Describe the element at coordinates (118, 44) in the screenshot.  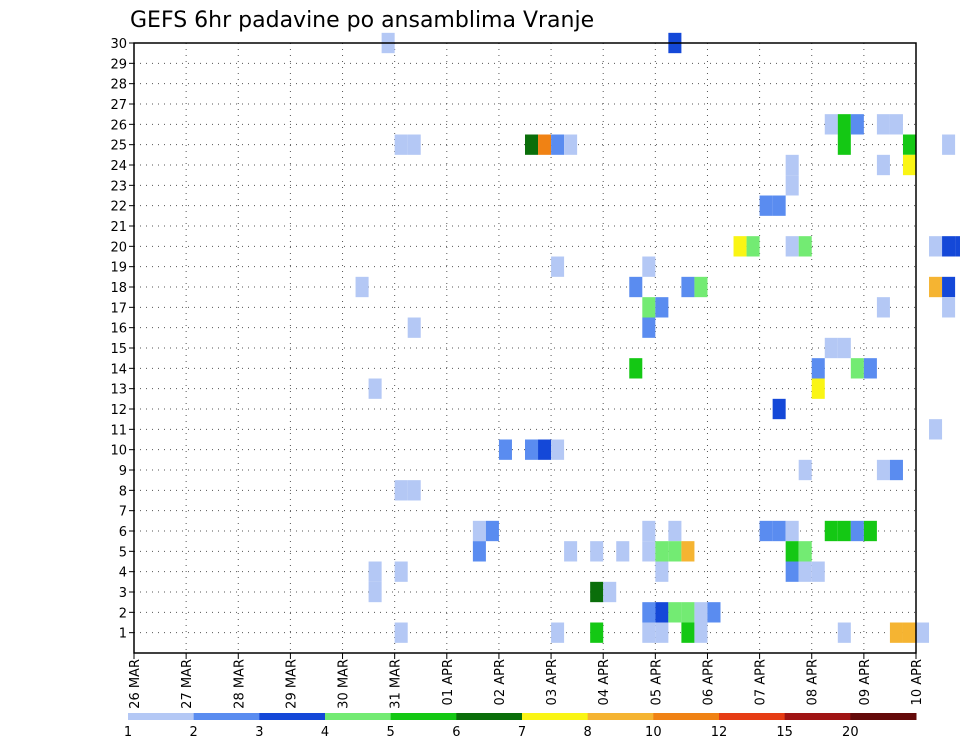
I see `y-tick-label: 30` at that location.